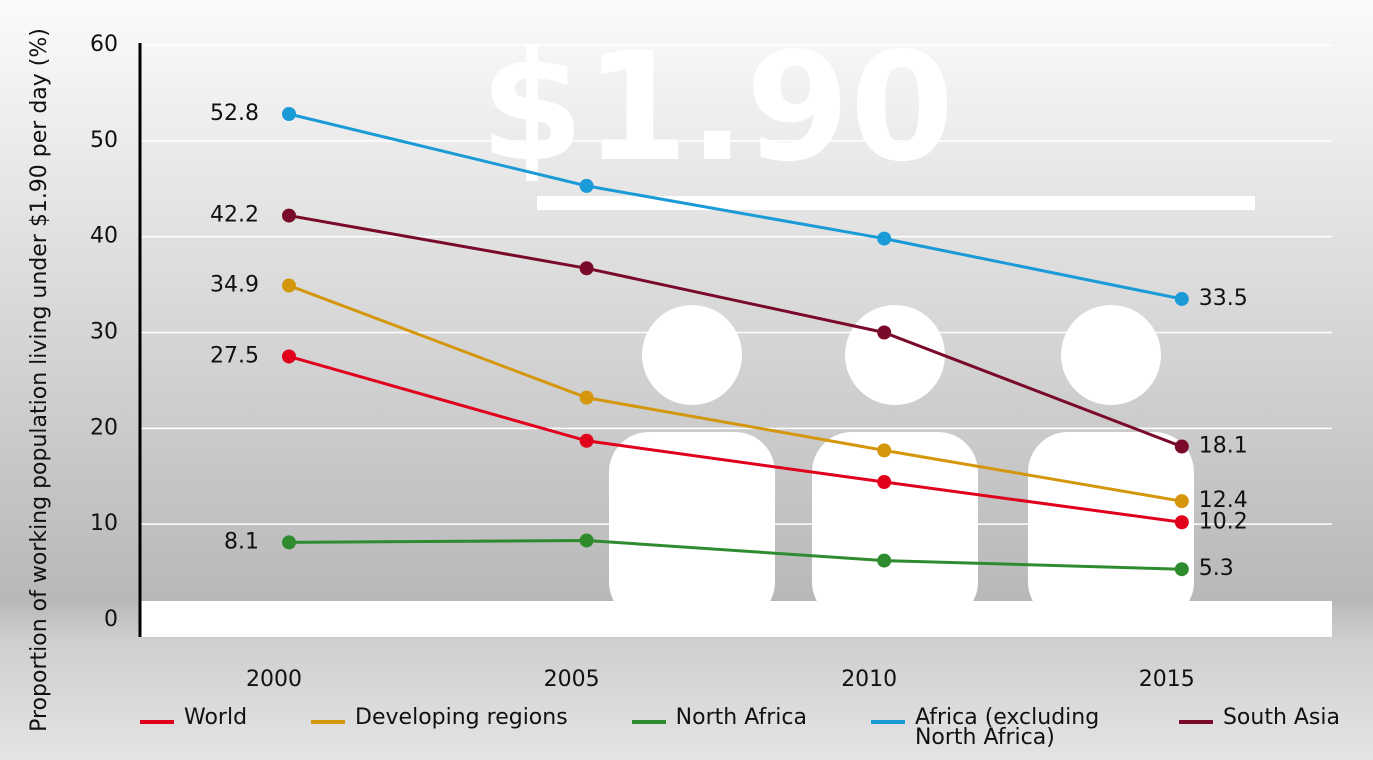 Image resolution: width=1373 pixels, height=760 pixels. I want to click on y-tick-label: 60, so click(104, 44).